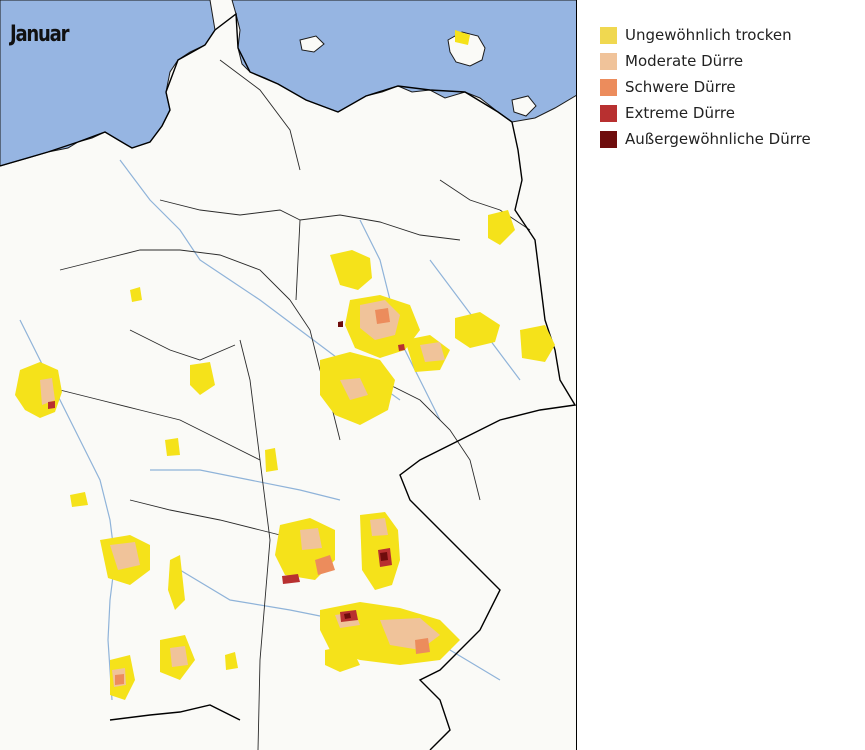 The image size is (865, 750). I want to click on legend-item-exceptional-drought: Außergewöhnliche Dürre, so click(705, 139).